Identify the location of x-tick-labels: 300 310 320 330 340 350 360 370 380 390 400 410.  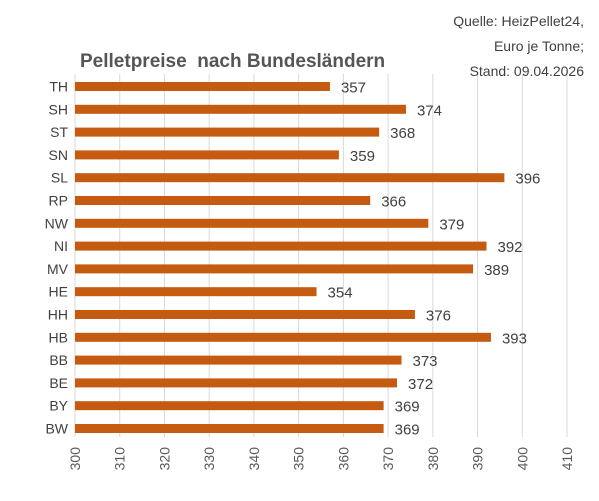
(321, 459).